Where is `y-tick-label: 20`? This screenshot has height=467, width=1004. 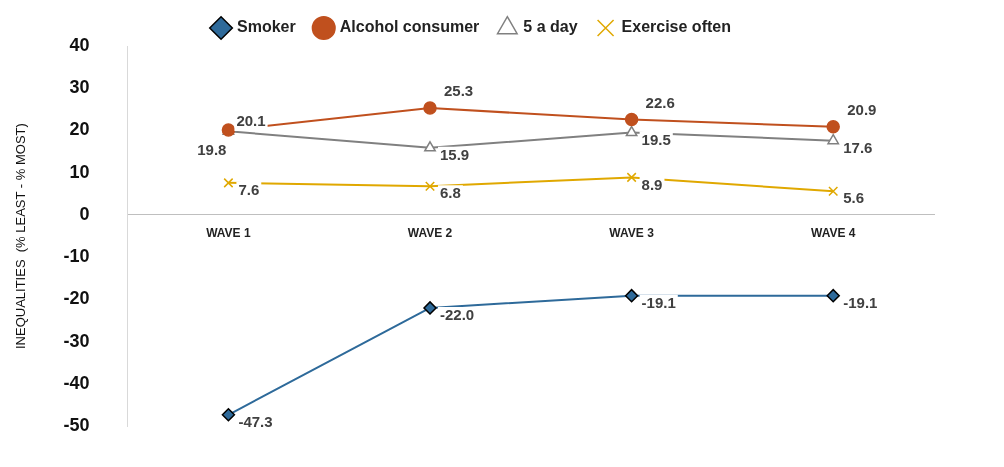 y-tick-label: 20 is located at coordinates (79, 129).